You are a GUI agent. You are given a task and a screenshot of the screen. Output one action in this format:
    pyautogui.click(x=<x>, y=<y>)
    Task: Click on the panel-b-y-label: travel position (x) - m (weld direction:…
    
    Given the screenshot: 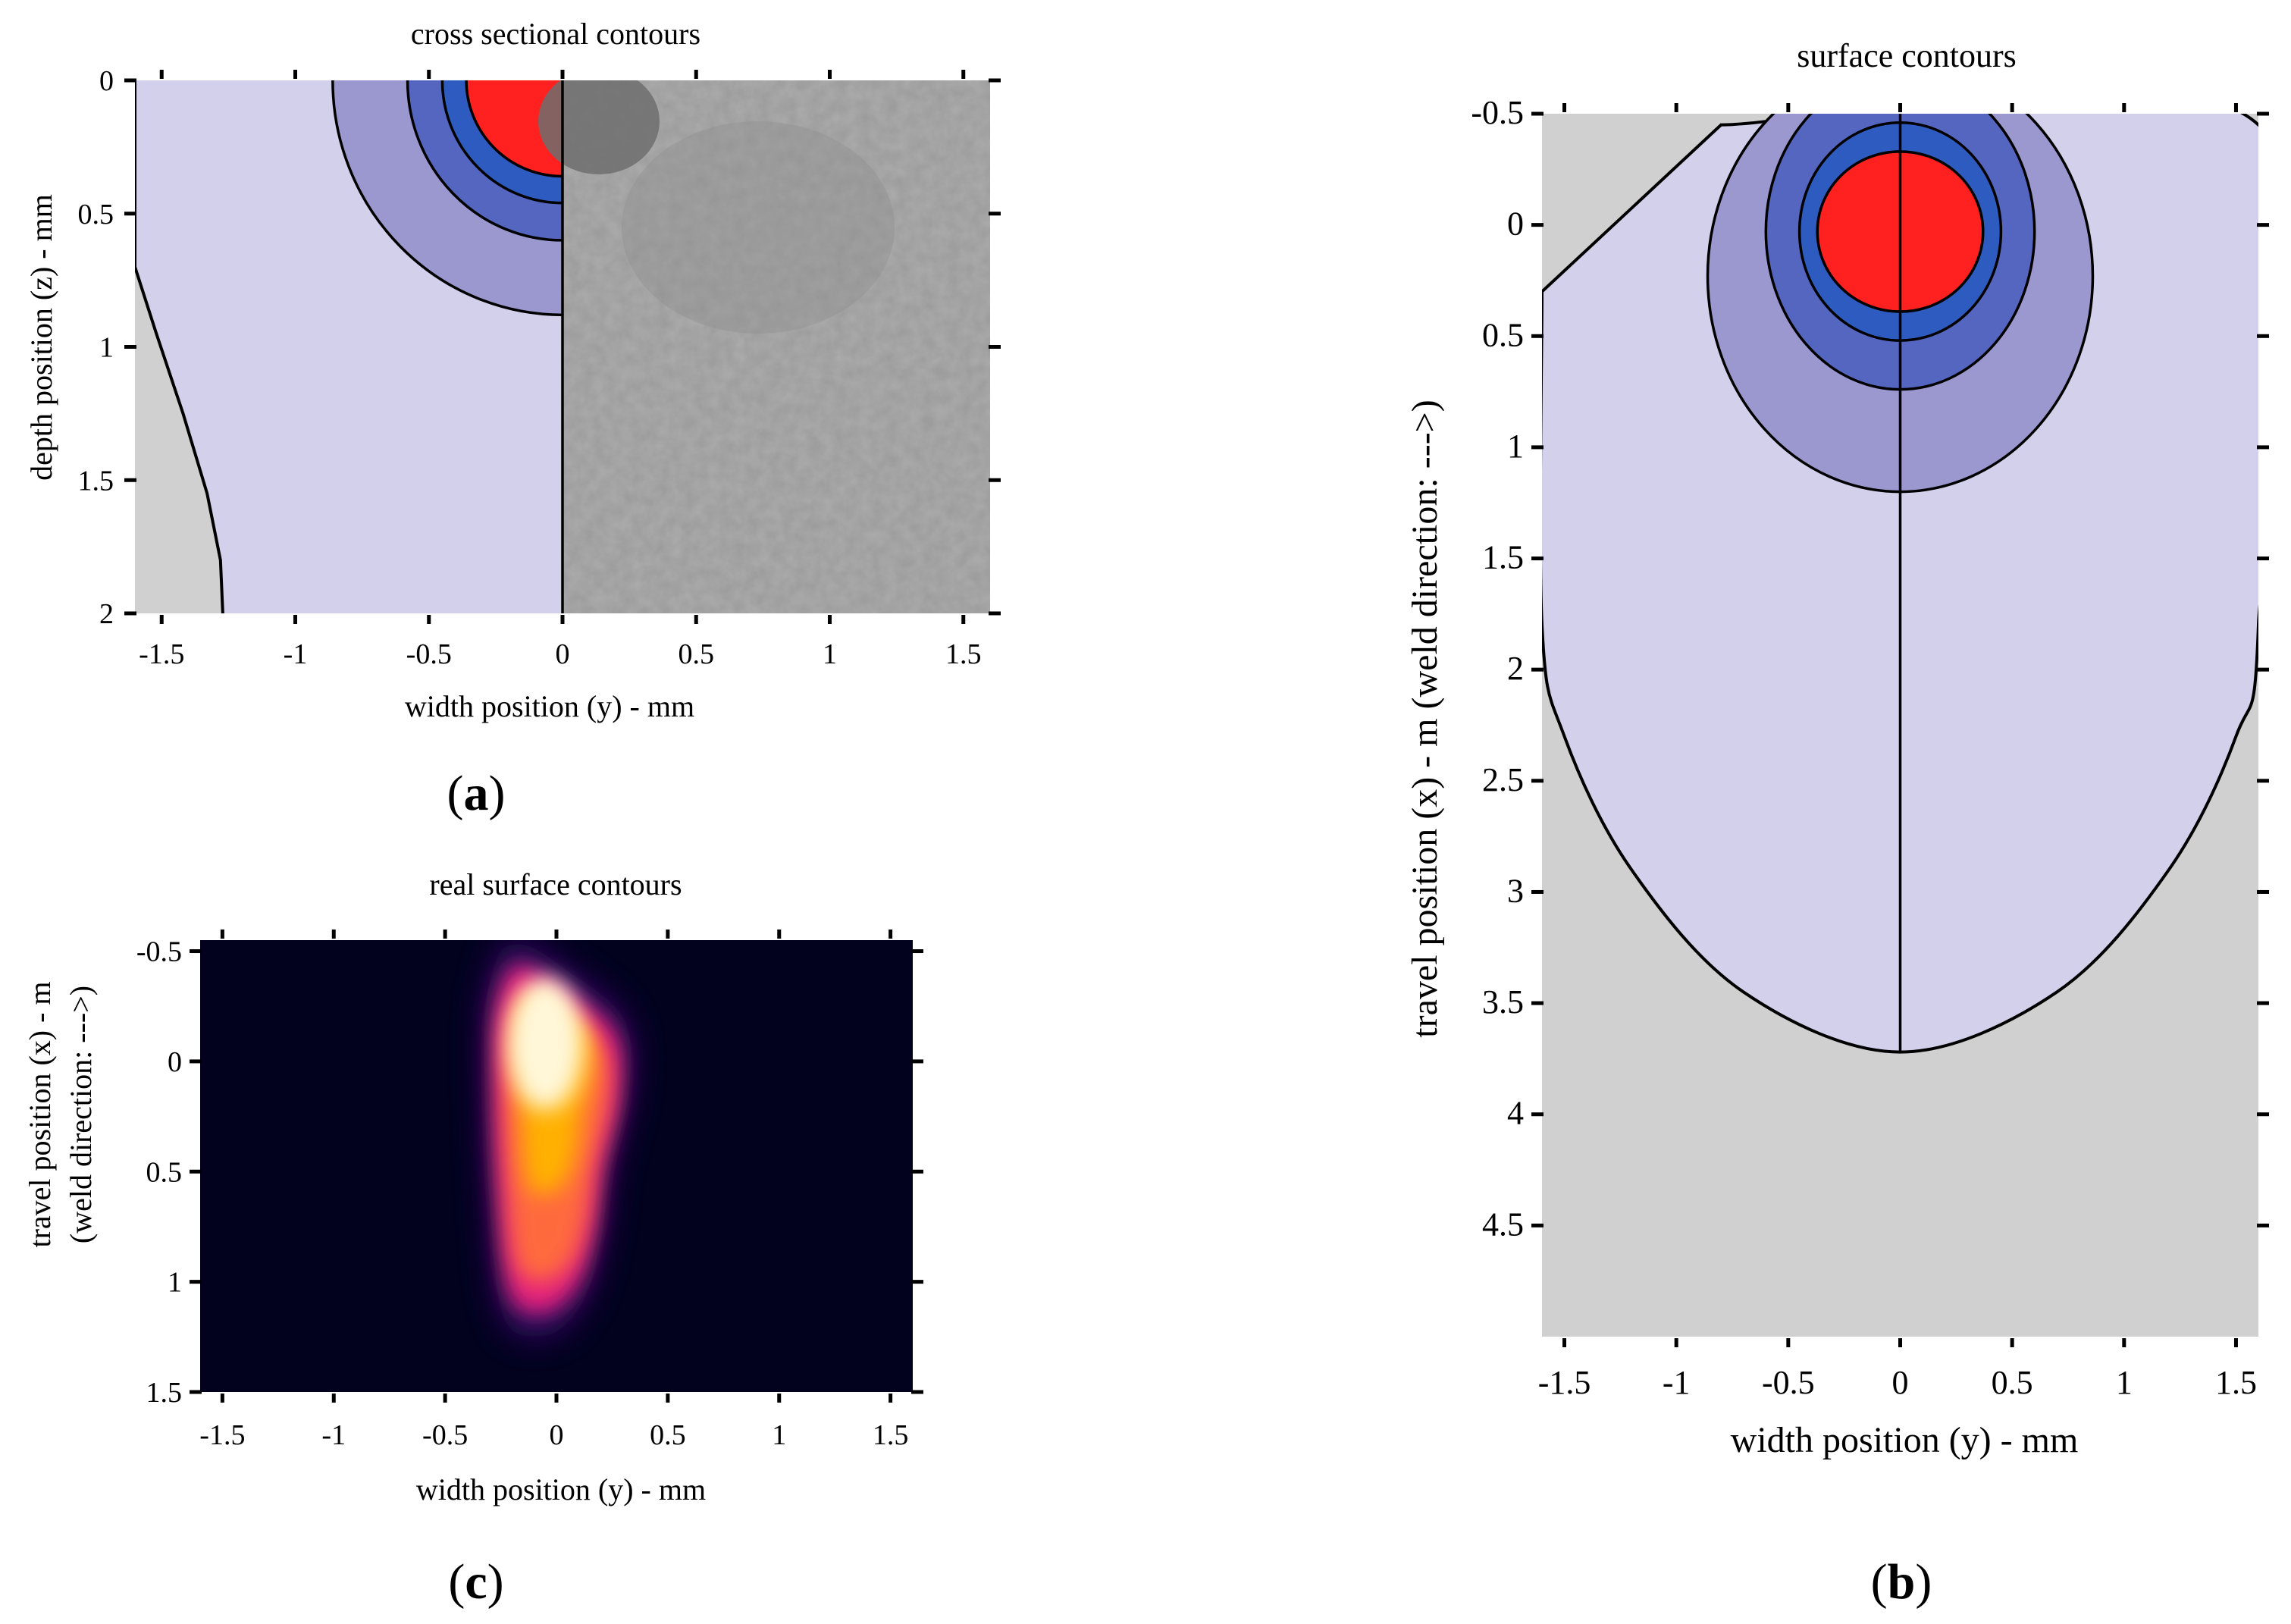 What is the action you would take?
    pyautogui.click(x=1425, y=718)
    